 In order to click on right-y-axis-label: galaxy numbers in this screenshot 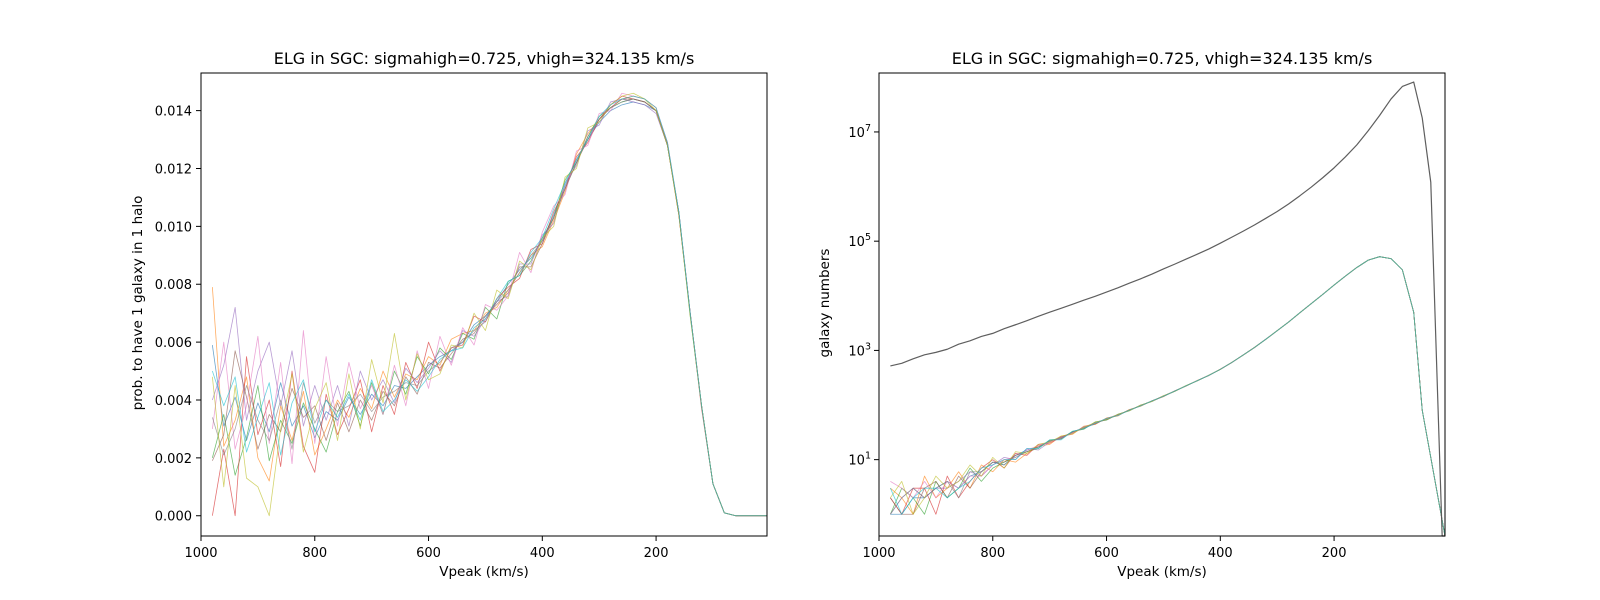, I will do `click(825, 303)`.